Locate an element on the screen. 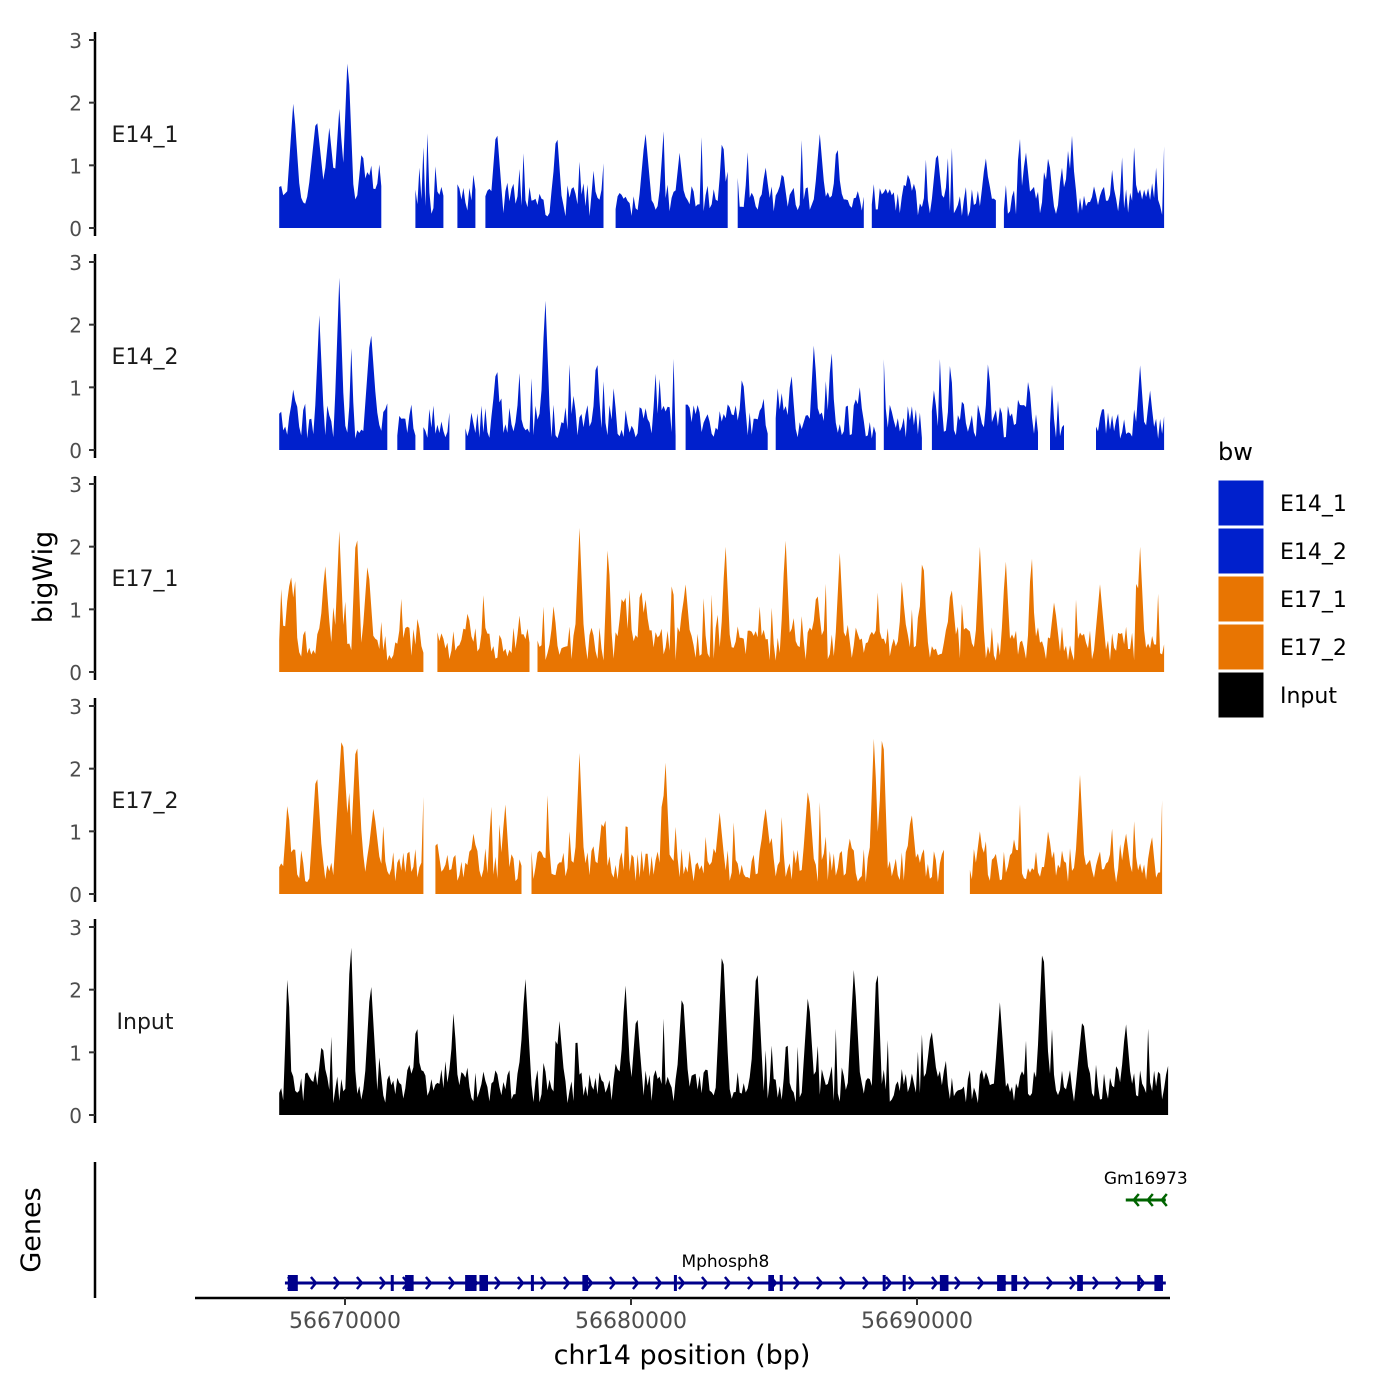  gene-mphosph8: Mphosph8 is located at coordinates (725, 1271).